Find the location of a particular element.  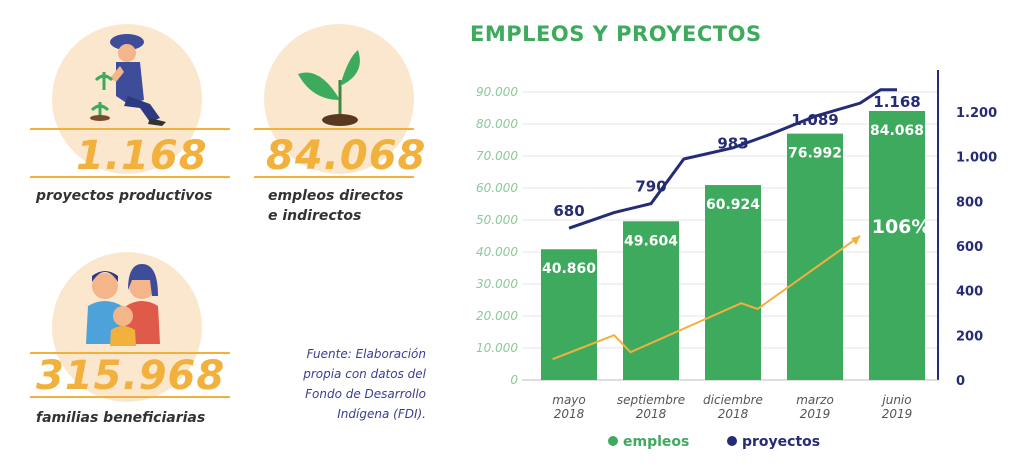

y-left-tick-label: 50.000 is located at coordinates (497, 220).